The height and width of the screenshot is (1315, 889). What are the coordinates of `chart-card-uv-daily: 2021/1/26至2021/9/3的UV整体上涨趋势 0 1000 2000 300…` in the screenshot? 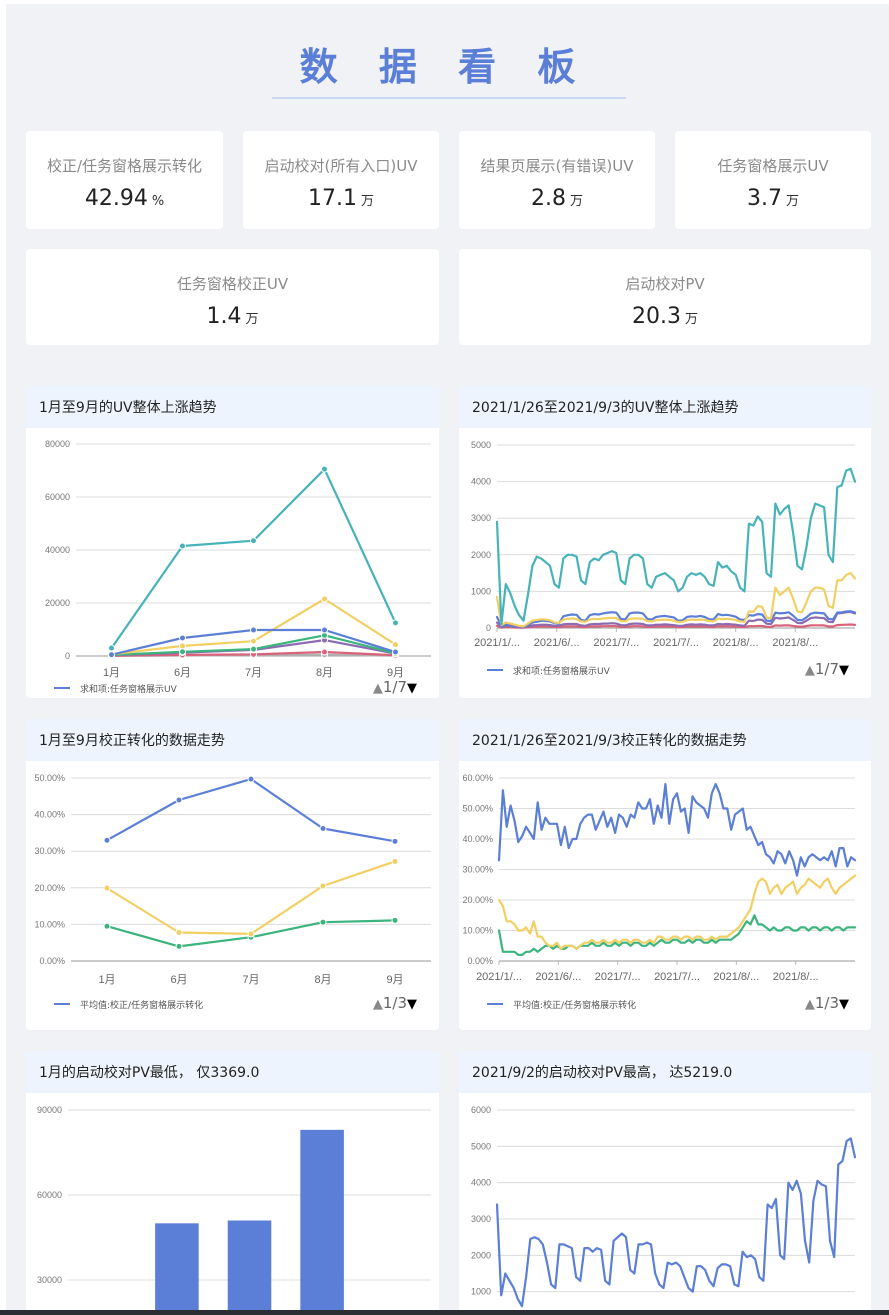 It's located at (665, 542).